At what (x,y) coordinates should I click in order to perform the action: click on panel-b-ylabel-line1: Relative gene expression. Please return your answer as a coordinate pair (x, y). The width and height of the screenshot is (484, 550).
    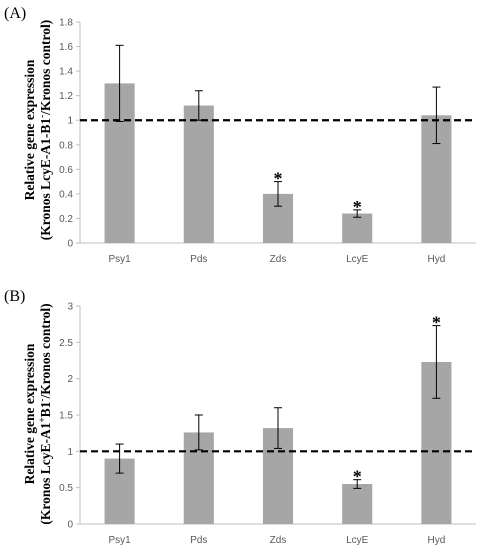
    Looking at the image, I should click on (29, 413).